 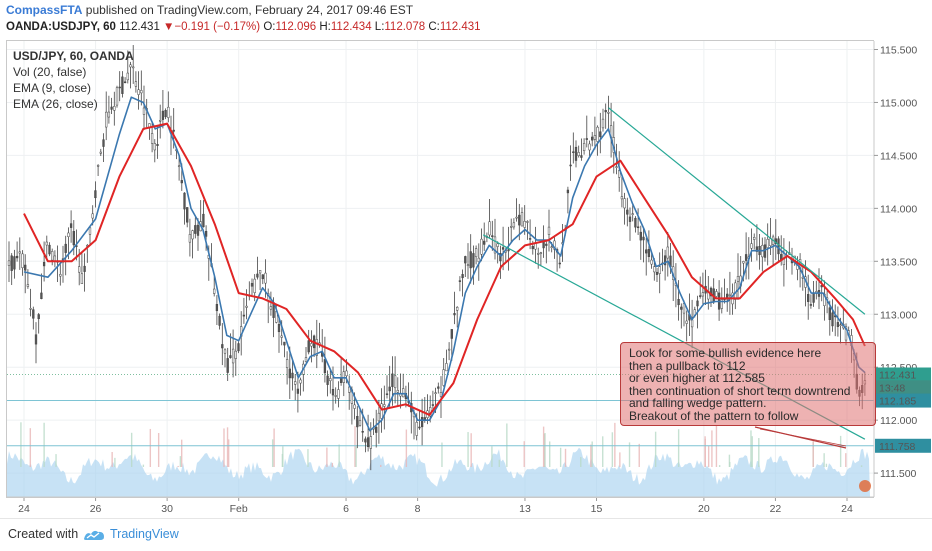 I want to click on time-tick-label: 24, so click(x=24, y=509).